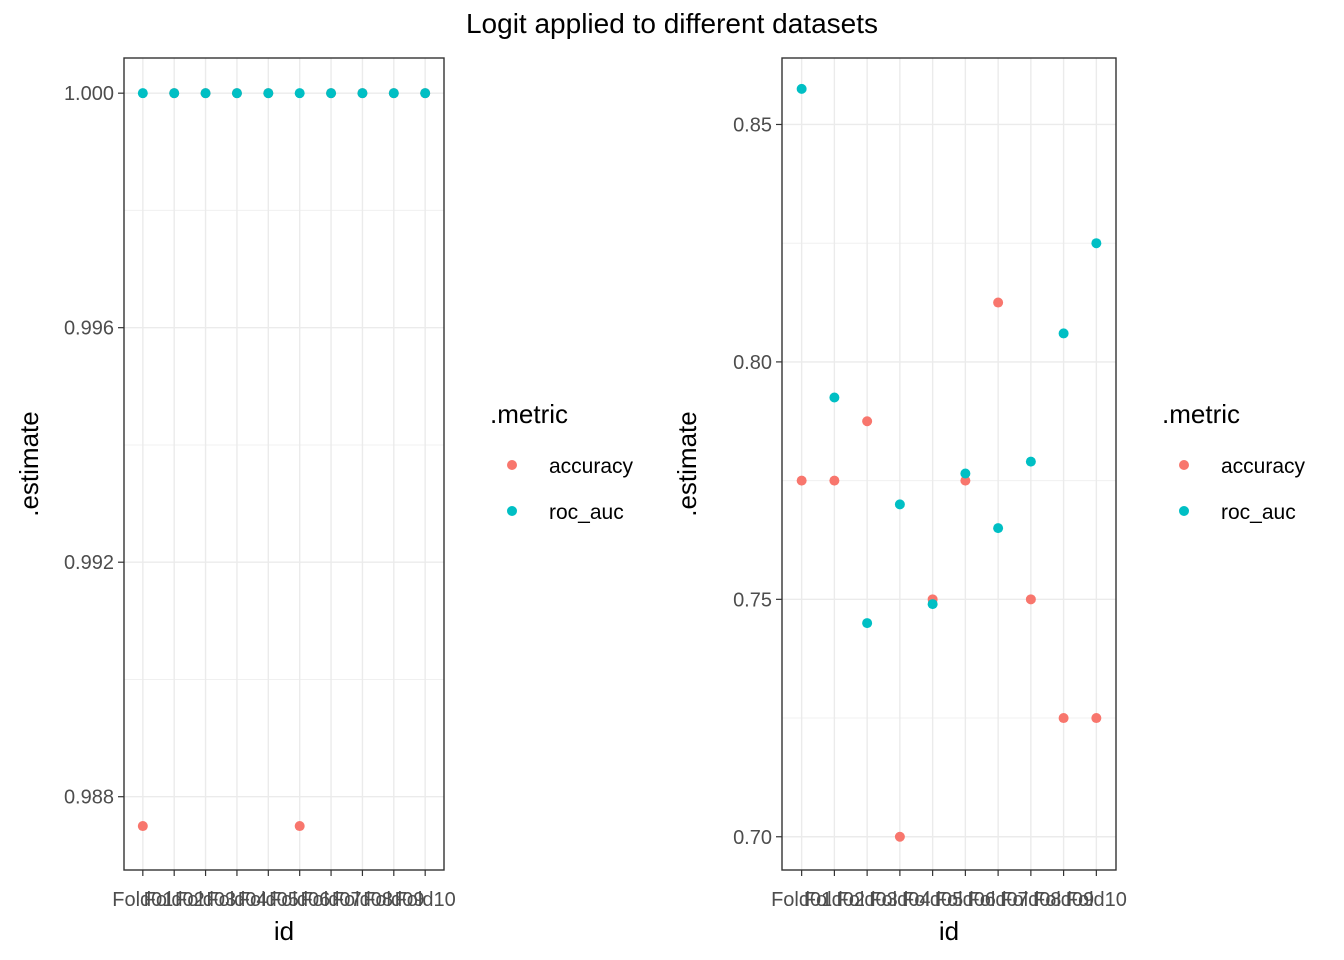 Image resolution: width=1344 pixels, height=960 pixels. Describe the element at coordinates (672, 23) in the screenshot. I see `chart-title: Logit applied to different datasets` at that location.